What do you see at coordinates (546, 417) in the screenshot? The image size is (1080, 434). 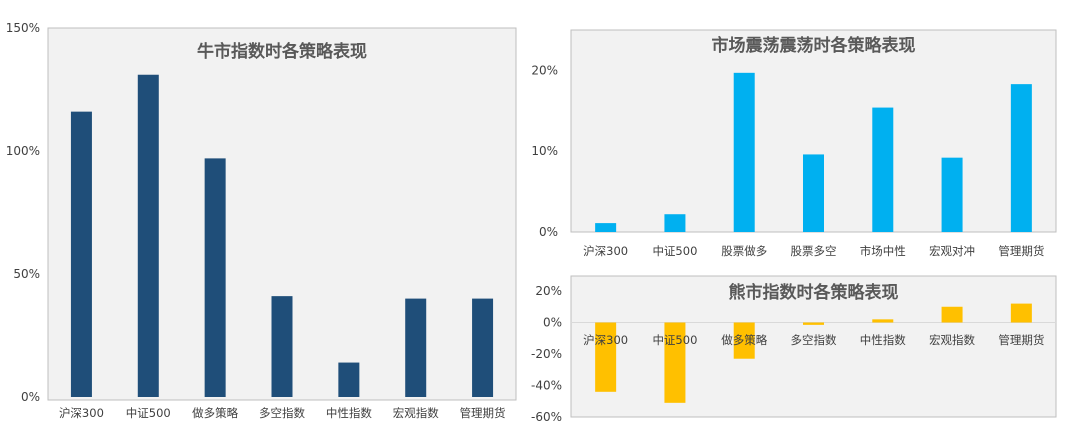 I see `y-tick-label: -60%` at bounding box center [546, 417].